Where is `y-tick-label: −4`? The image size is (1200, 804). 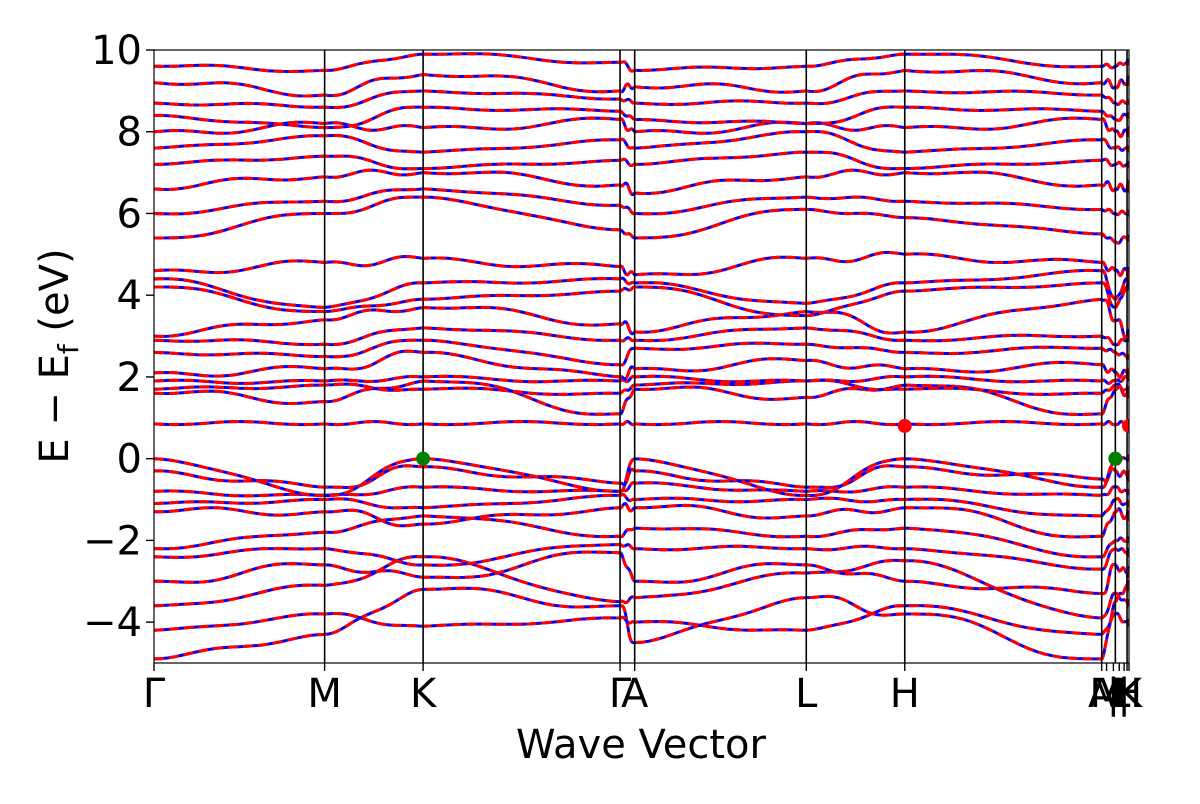 y-tick-label: −4 is located at coordinates (112, 623).